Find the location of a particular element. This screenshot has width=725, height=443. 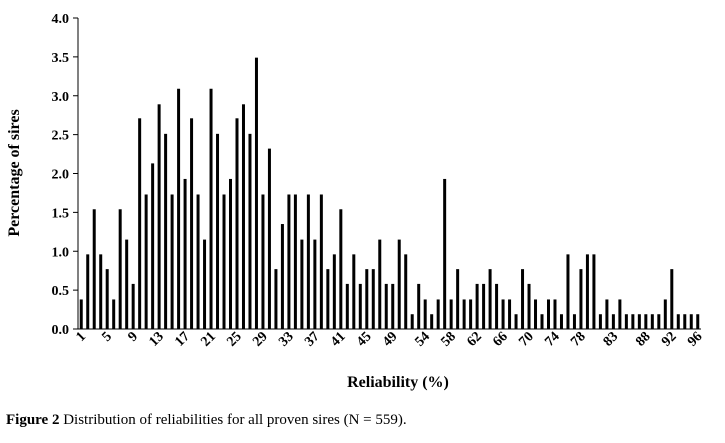

y-tick-label: 2.0 is located at coordinates (61, 175).